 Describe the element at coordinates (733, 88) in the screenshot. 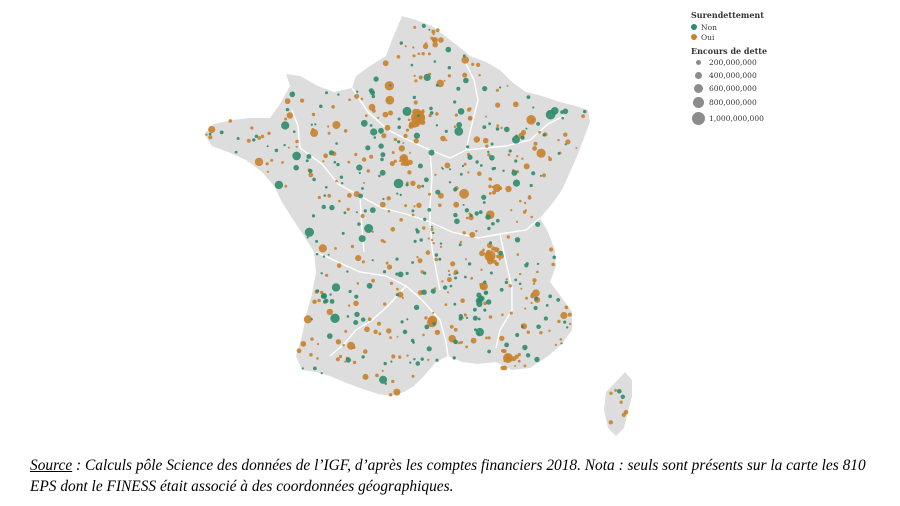

I see `legend-size-label: 600,000,000` at that location.